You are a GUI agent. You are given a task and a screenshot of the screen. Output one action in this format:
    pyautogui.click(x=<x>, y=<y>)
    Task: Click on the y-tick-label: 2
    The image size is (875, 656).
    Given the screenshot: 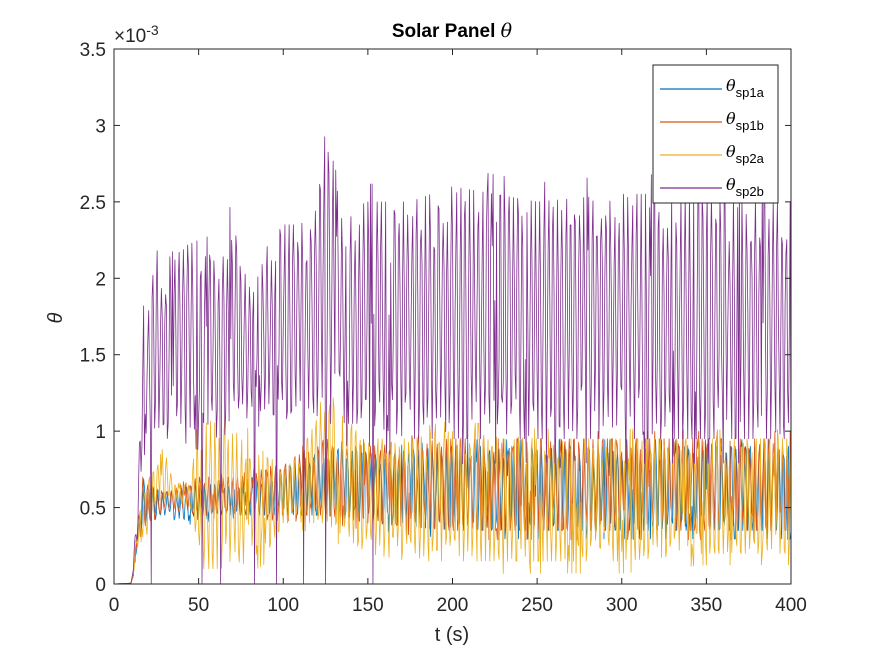 What is the action you would take?
    pyautogui.click(x=100, y=279)
    